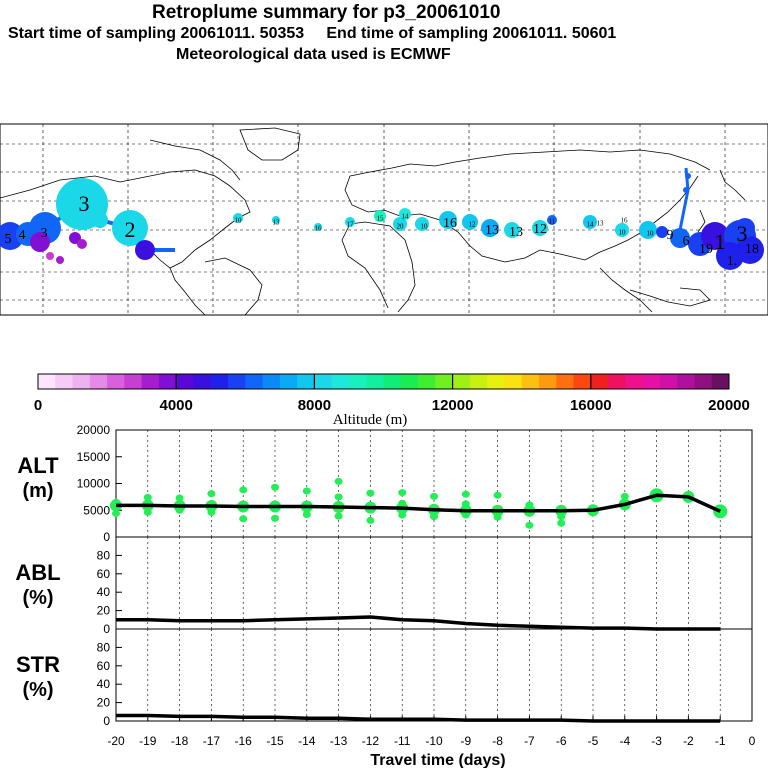 This screenshot has width=768, height=768. I want to click on x-tick-label: -15, so click(275, 741).